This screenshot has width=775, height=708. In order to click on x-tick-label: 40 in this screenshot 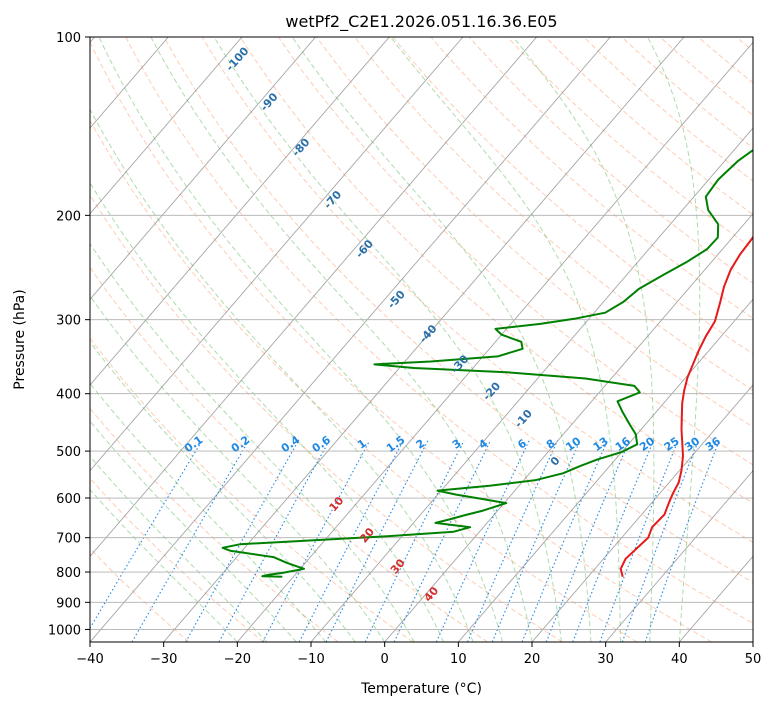, I will do `click(679, 659)`.